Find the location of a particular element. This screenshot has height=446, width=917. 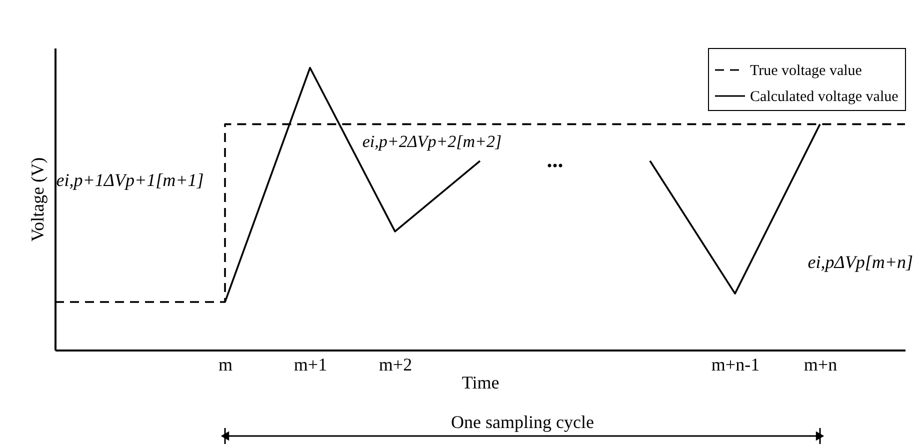

x-tick-label: m is located at coordinates (225, 364).